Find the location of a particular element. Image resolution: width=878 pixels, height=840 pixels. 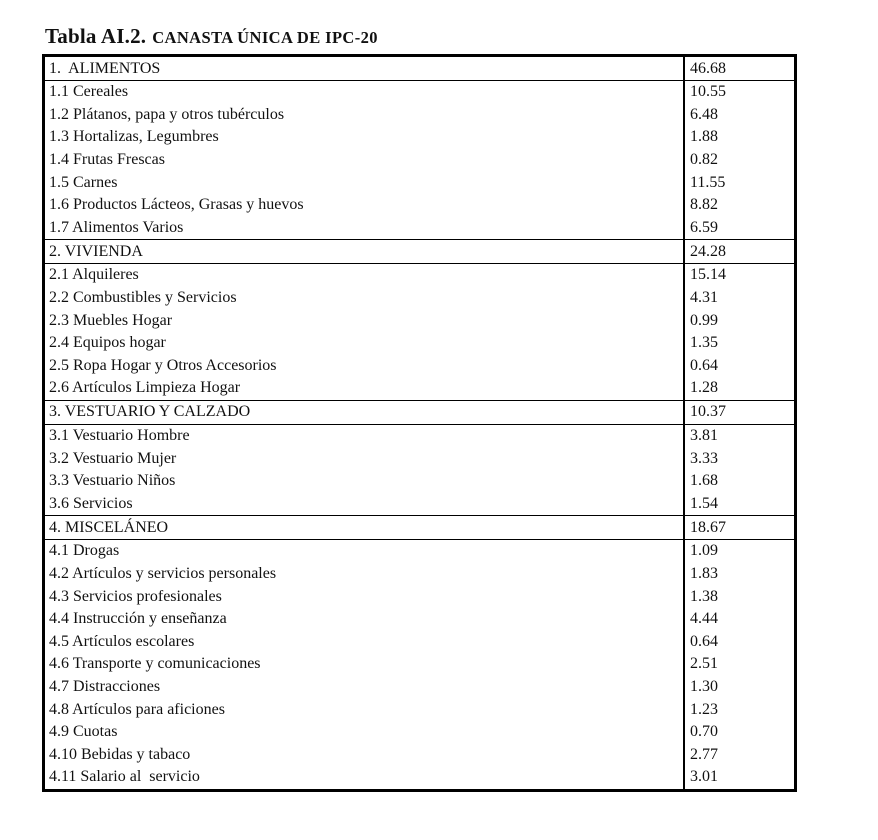

table-row: 4.11 Salario al servicio 3.01 is located at coordinates (419, 777).